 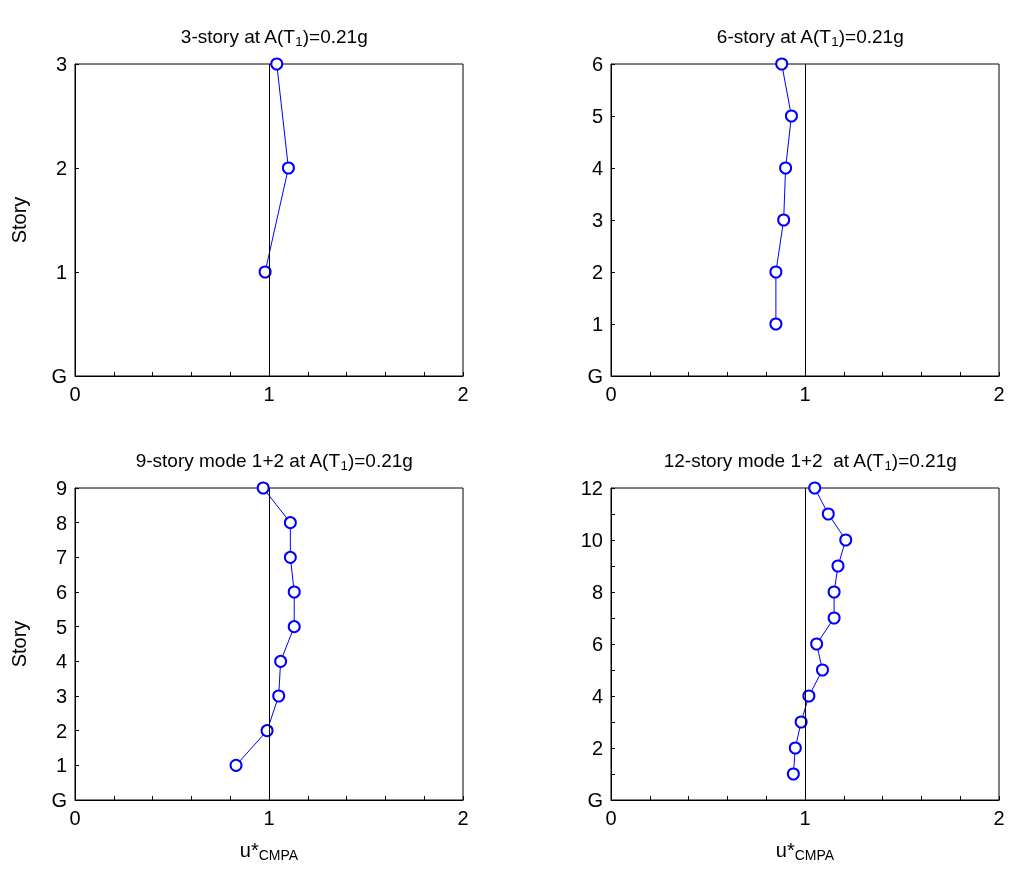 I want to click on y-tick-label: 10, so click(x=591, y=540).